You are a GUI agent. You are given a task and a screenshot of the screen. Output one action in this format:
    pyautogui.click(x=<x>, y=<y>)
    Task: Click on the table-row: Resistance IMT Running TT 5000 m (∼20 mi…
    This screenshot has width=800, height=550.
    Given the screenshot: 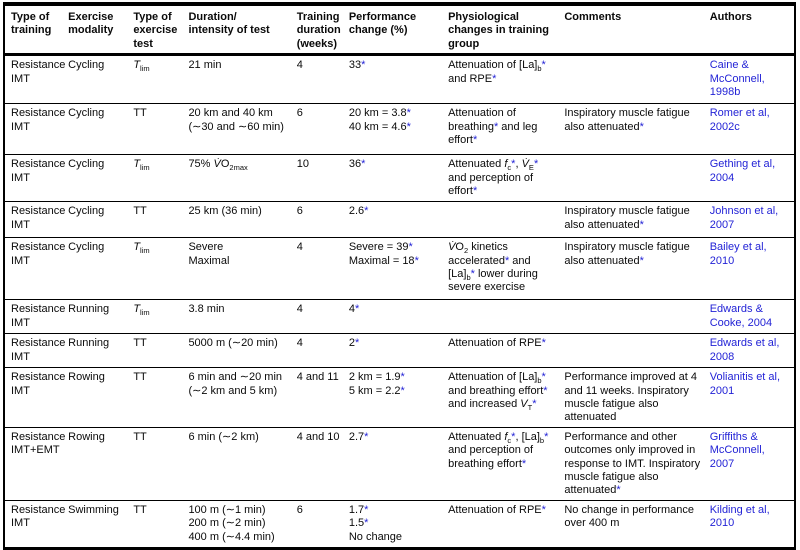 What is the action you would take?
    pyautogui.click(x=399, y=350)
    